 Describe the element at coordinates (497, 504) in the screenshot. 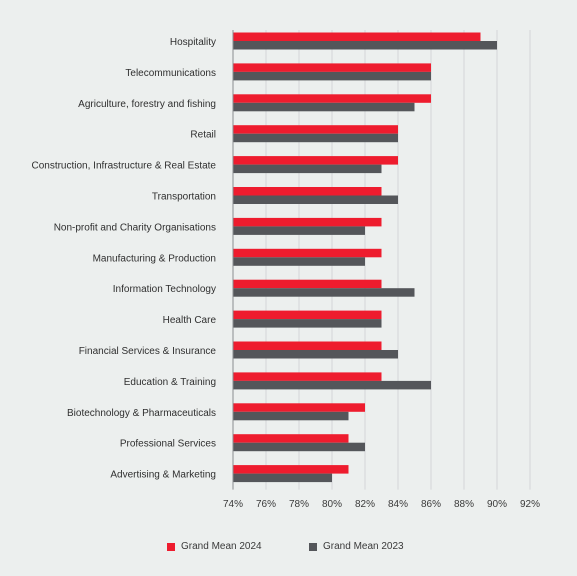

I see `x-tick-label: 90%` at that location.